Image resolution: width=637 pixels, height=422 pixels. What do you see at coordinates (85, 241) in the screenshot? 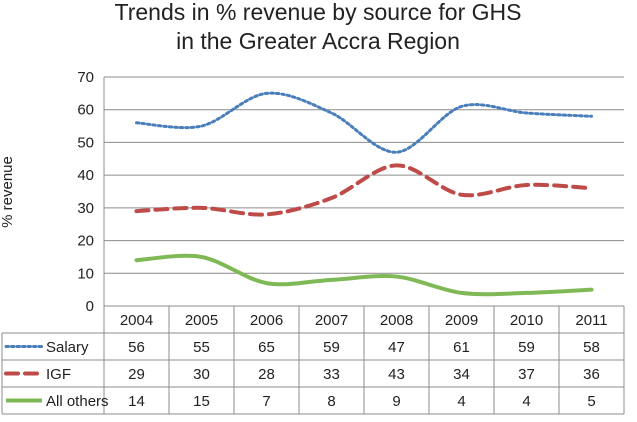
I see `y-tick-label: 20` at bounding box center [85, 241].